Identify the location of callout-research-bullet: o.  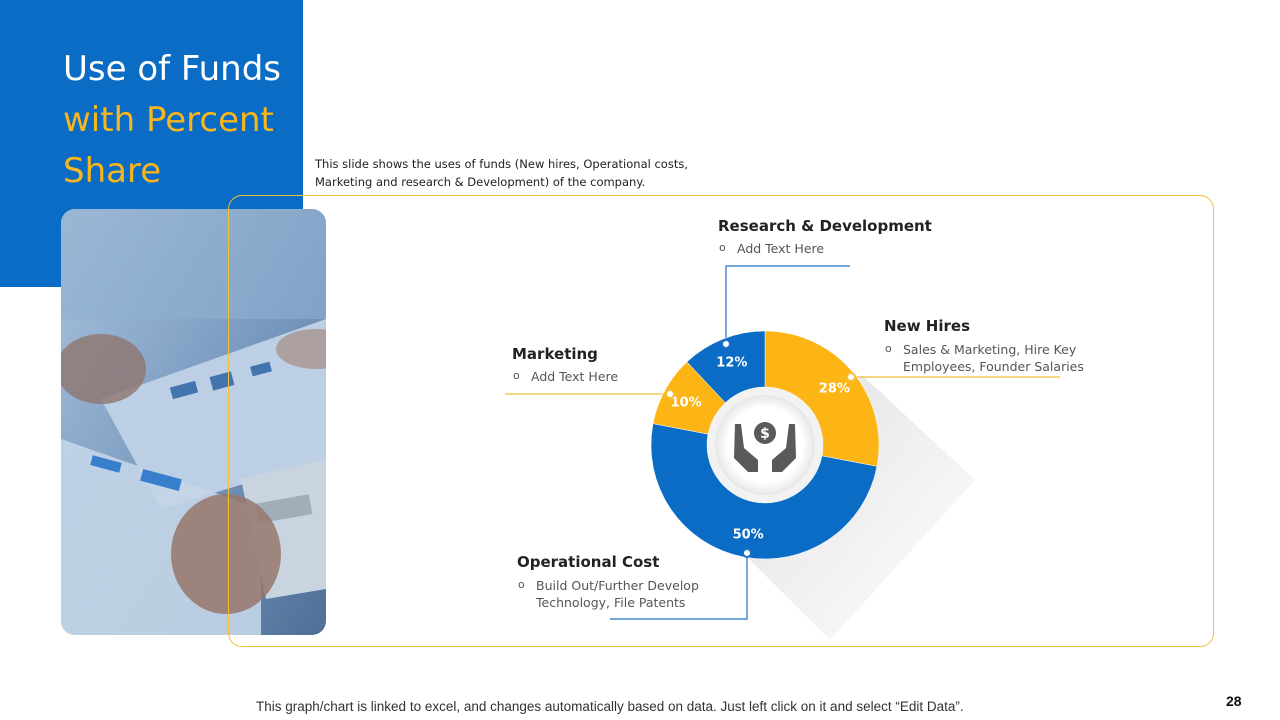
(722, 247).